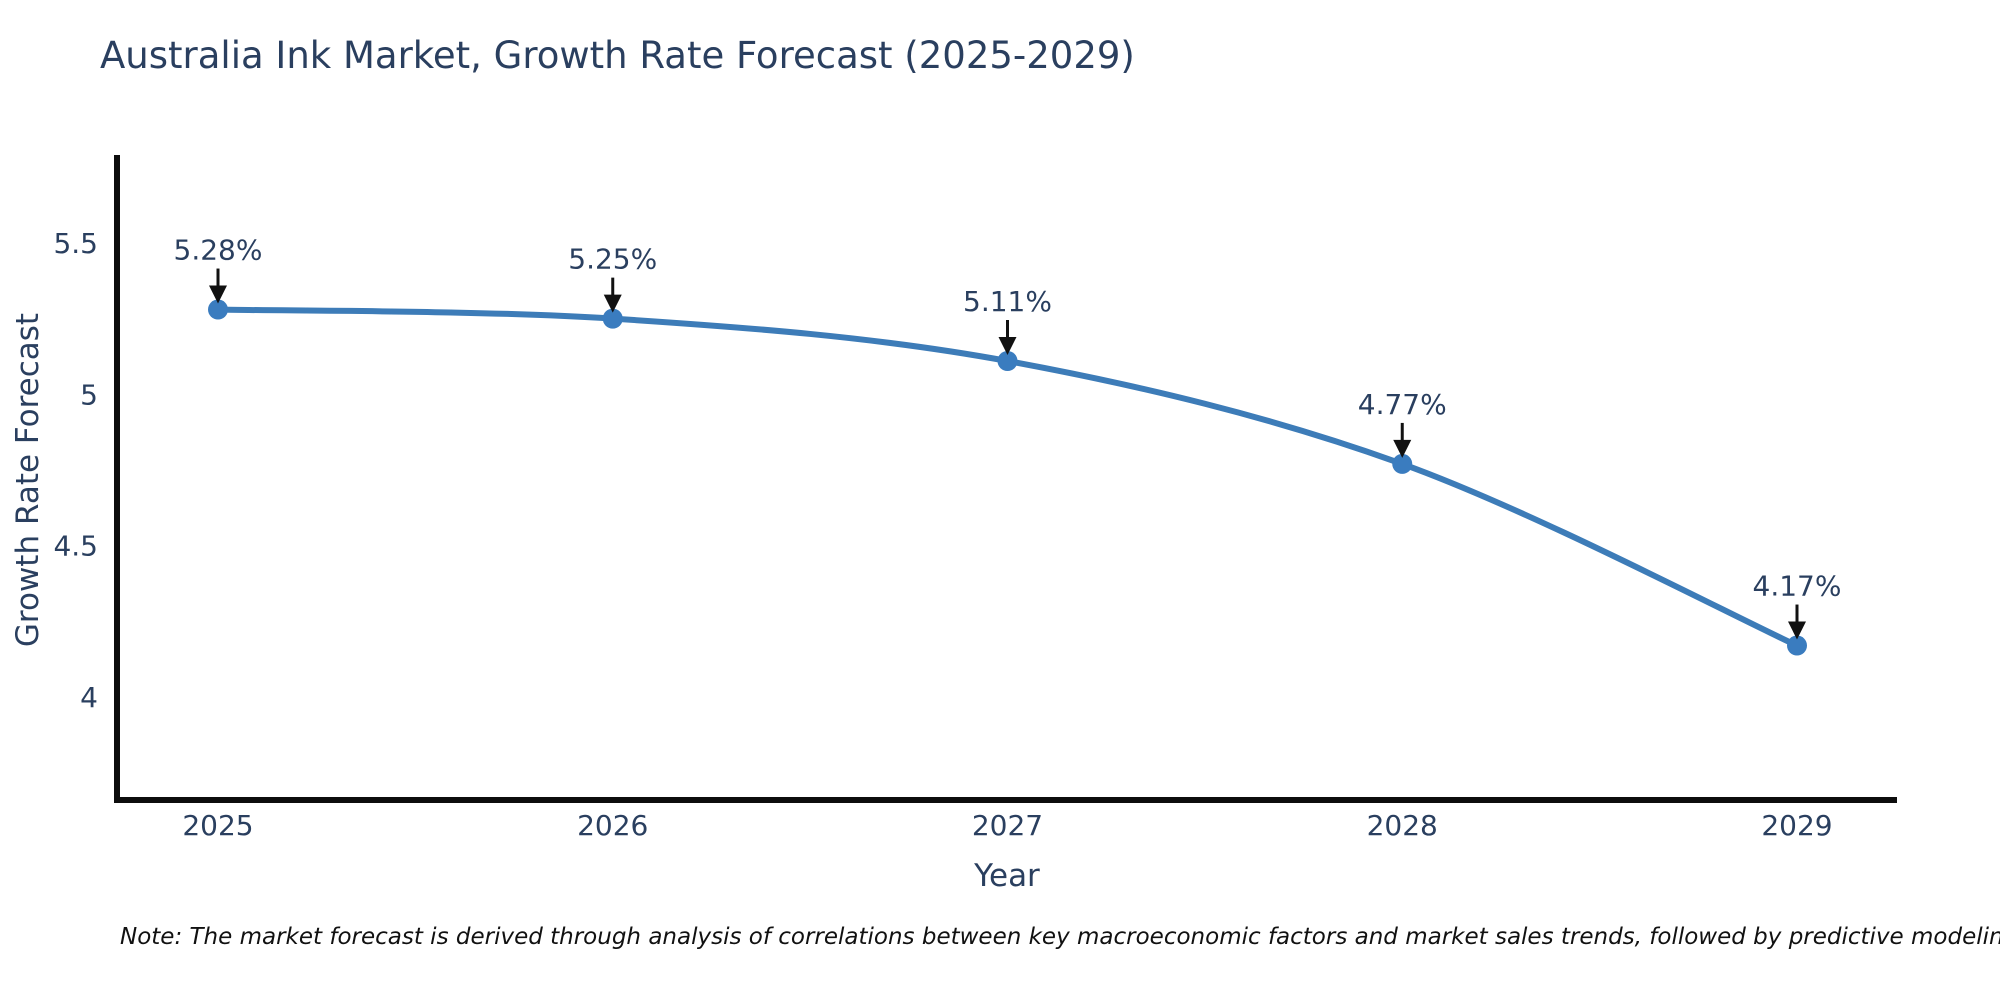  Describe the element at coordinates (1797, 586) in the screenshot. I see `point-value-label: 4.17%` at that location.